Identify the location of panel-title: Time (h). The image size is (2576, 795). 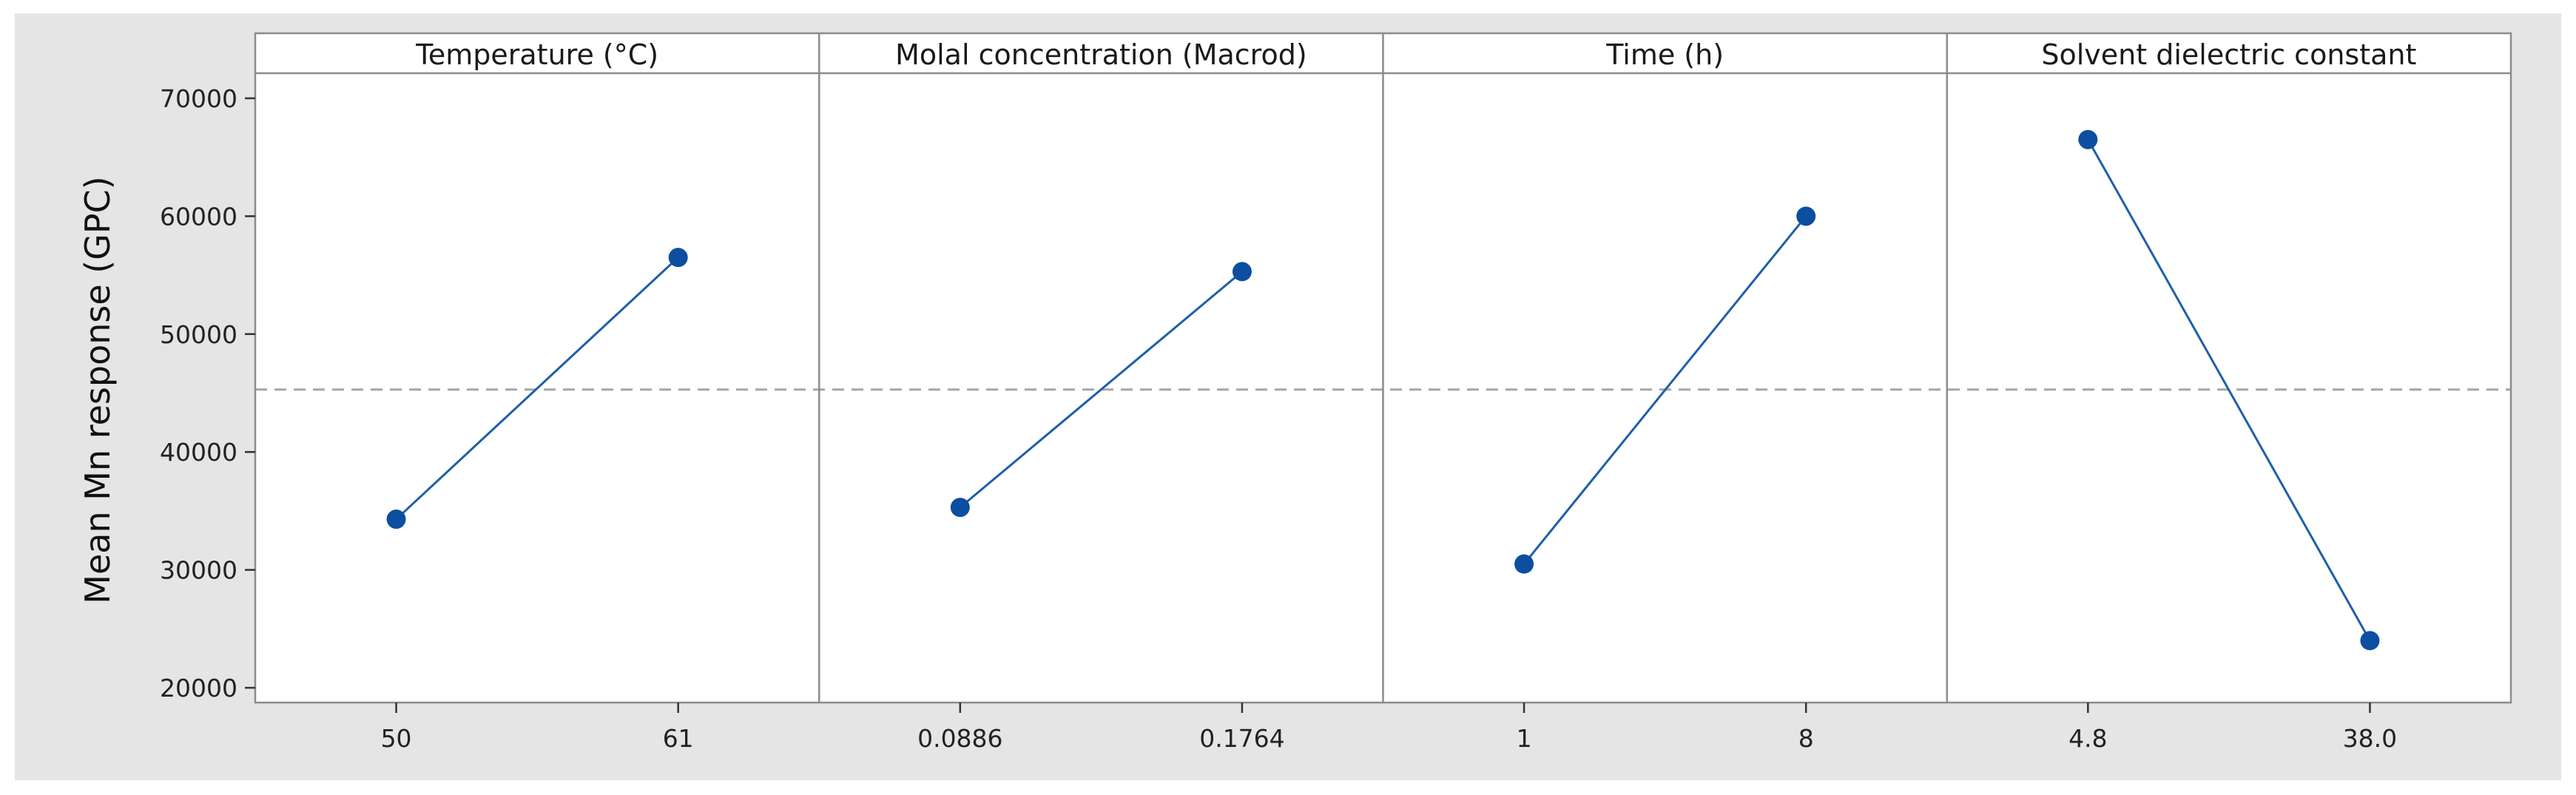
(1664, 54).